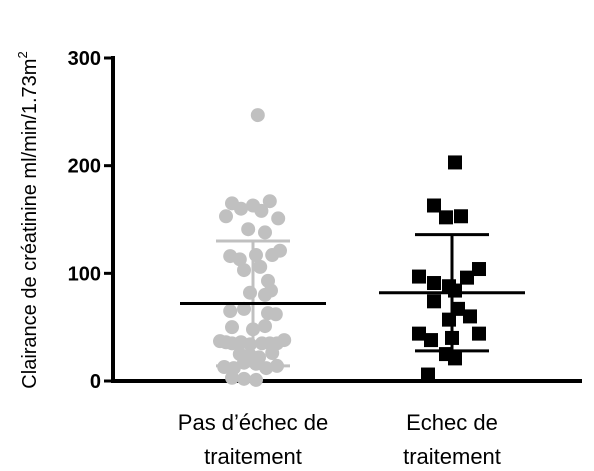  What do you see at coordinates (84, 59) in the screenshot?
I see `y-tick-label: 300` at bounding box center [84, 59].